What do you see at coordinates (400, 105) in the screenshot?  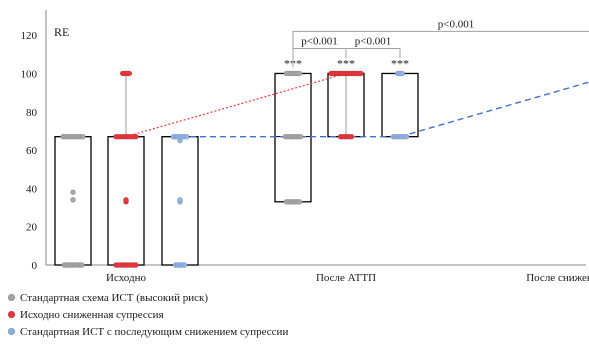 I see `box-rect` at bounding box center [400, 105].